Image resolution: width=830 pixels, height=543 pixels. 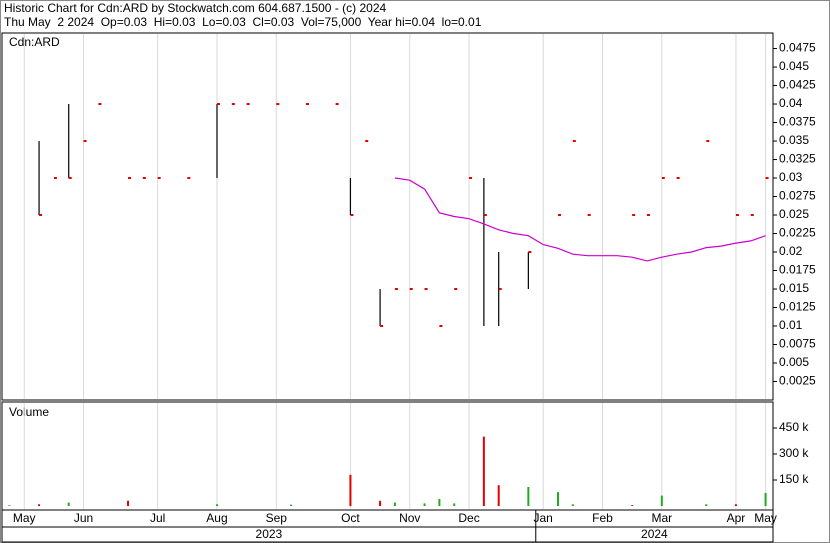 I want to click on x-tick-label: Feb, so click(x=602, y=518).